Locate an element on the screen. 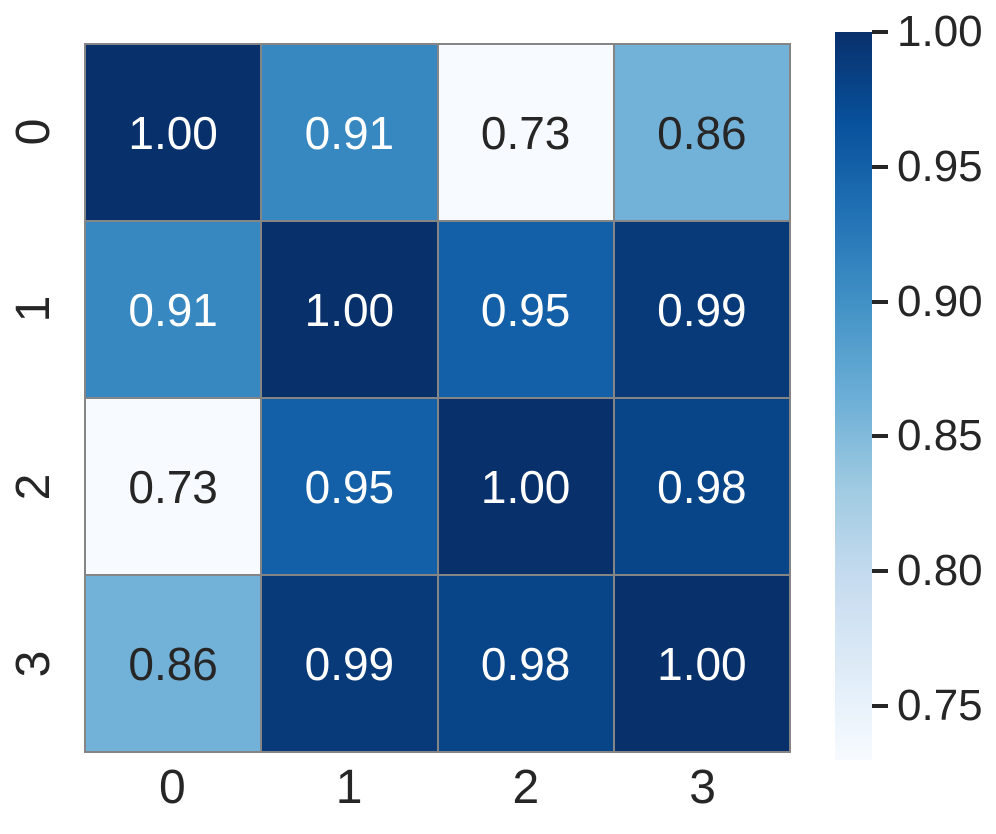 This screenshot has width=996, height=834. heatmap-cell-r2c2: 1.00 is located at coordinates (525, 486).